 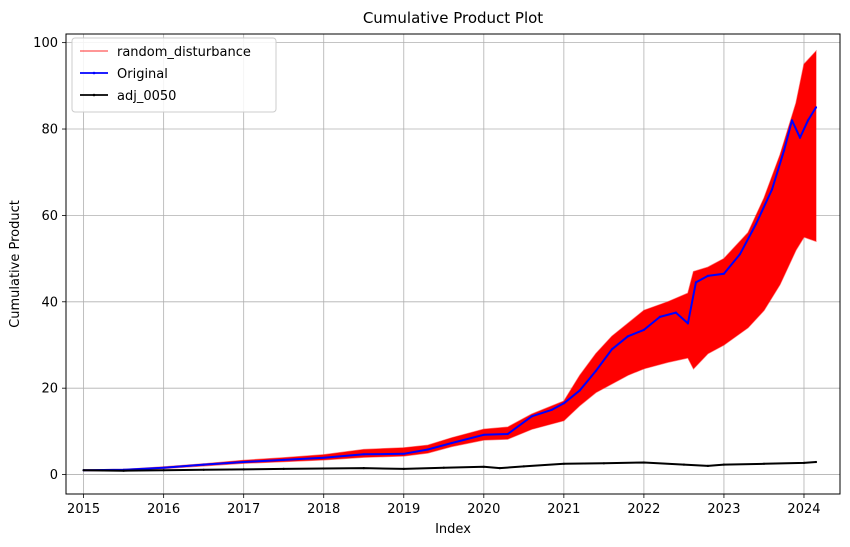 I want to click on y-tick-label: 40, so click(x=49, y=302).